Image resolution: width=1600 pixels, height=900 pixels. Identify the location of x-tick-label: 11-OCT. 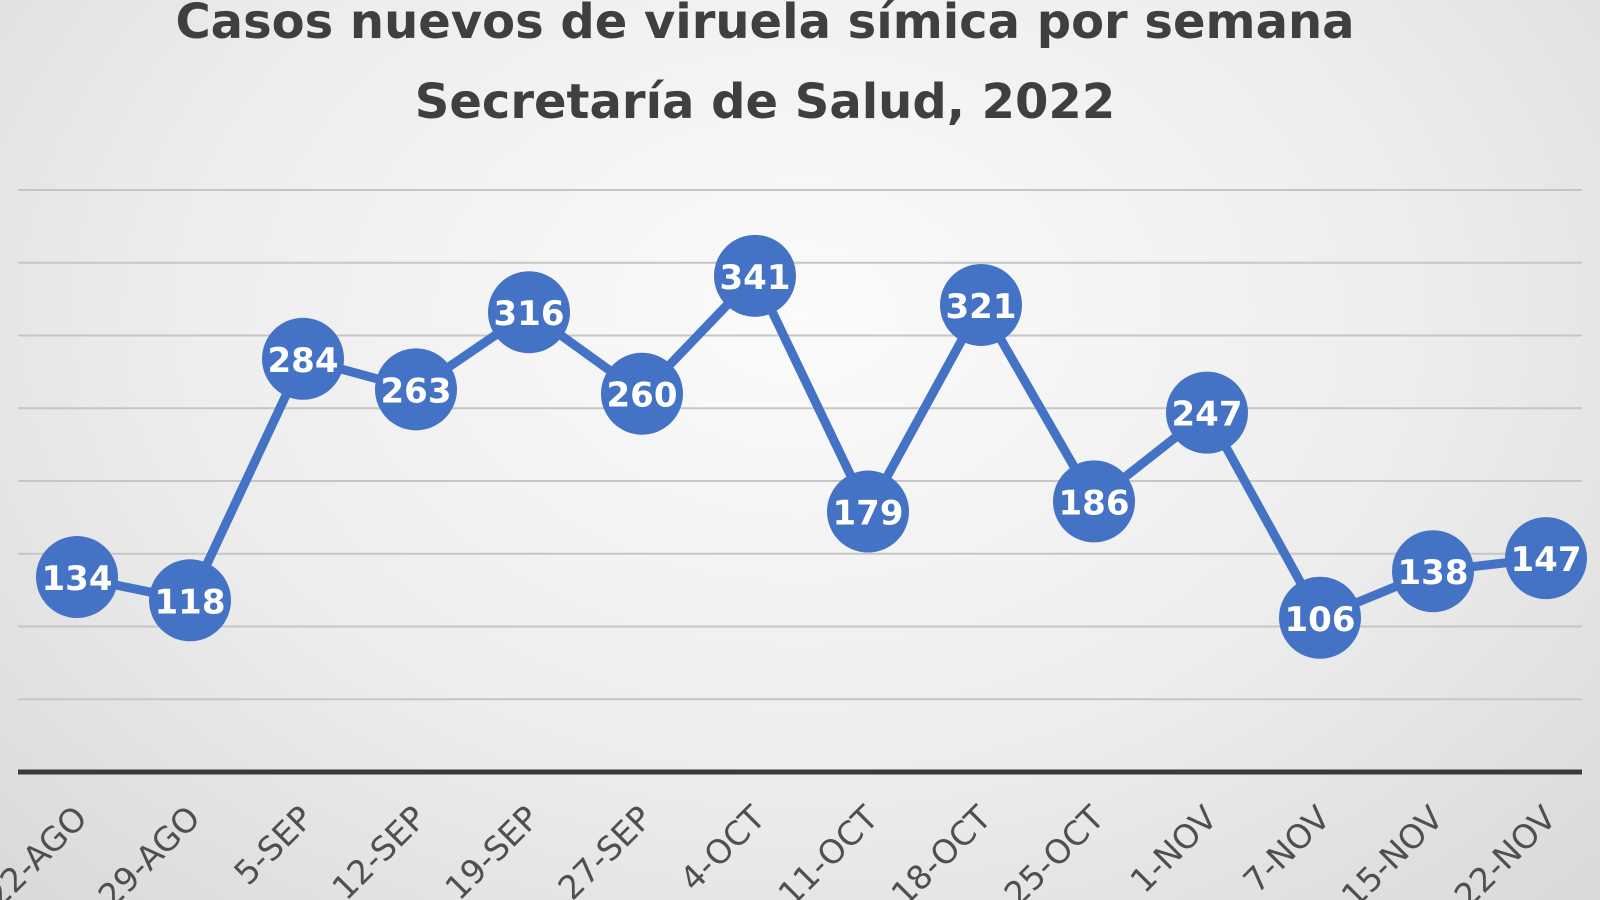
(828, 848).